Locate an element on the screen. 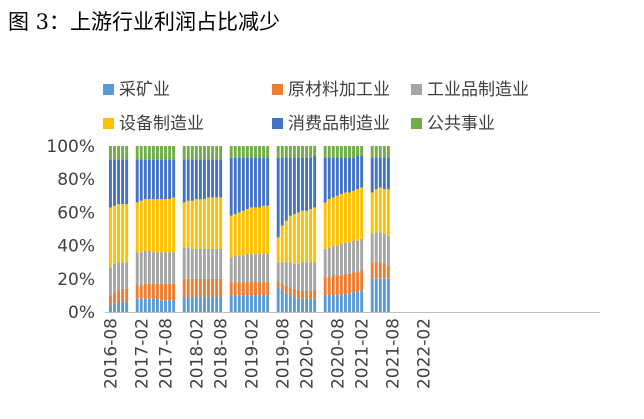 The height and width of the screenshot is (419, 644). x-tick-label: 2019-02 is located at coordinates (252, 353).